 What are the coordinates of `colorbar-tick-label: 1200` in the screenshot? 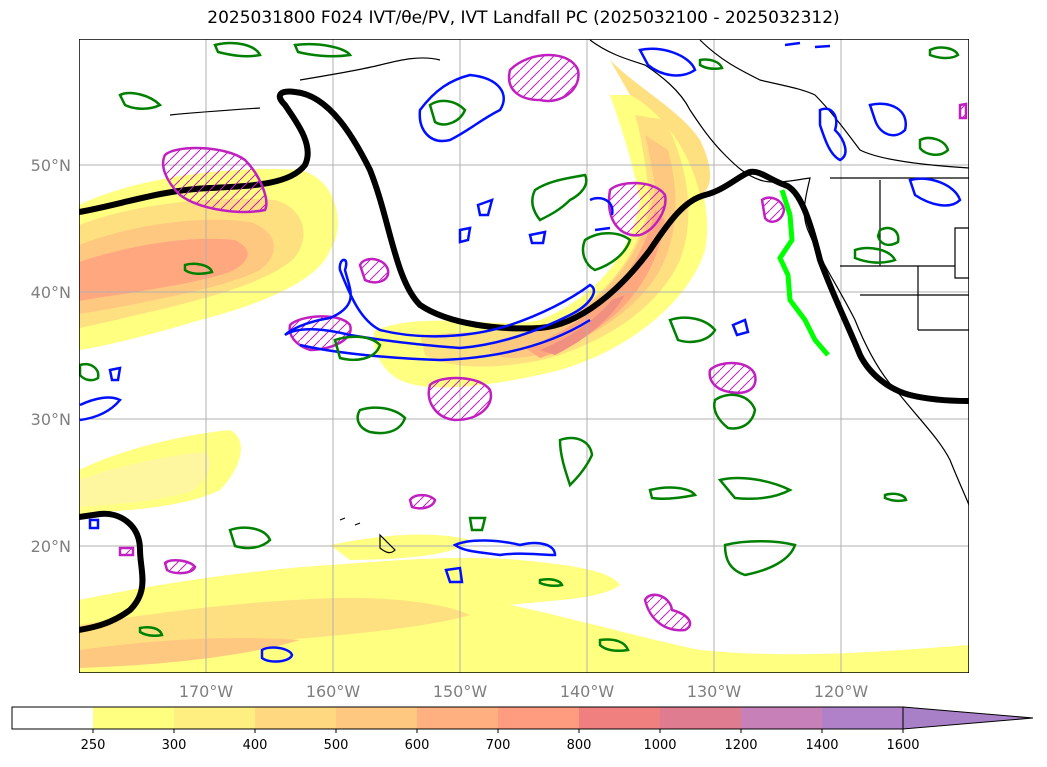 It's located at (740, 745).